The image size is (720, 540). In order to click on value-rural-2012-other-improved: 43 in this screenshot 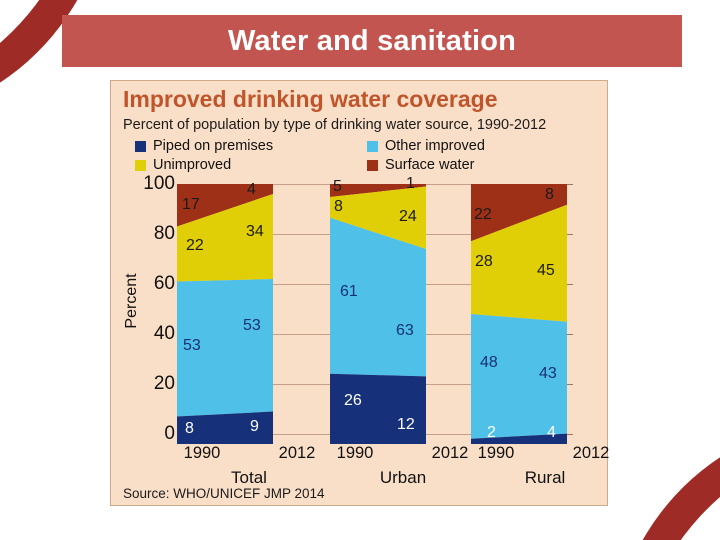, I will do `click(548, 373)`.